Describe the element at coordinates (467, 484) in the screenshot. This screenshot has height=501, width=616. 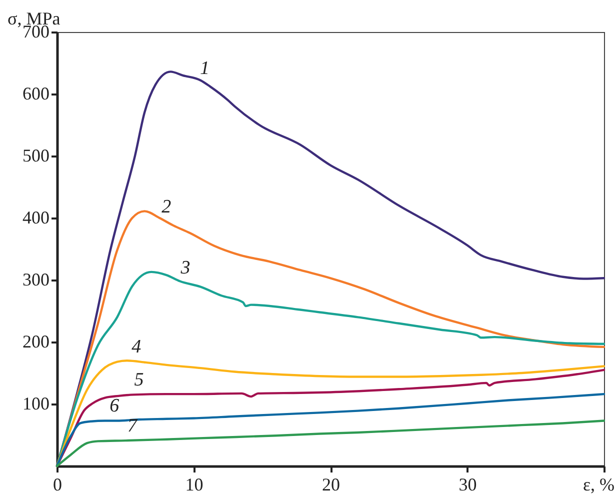
I see `x-tick-label: 30` at that location.